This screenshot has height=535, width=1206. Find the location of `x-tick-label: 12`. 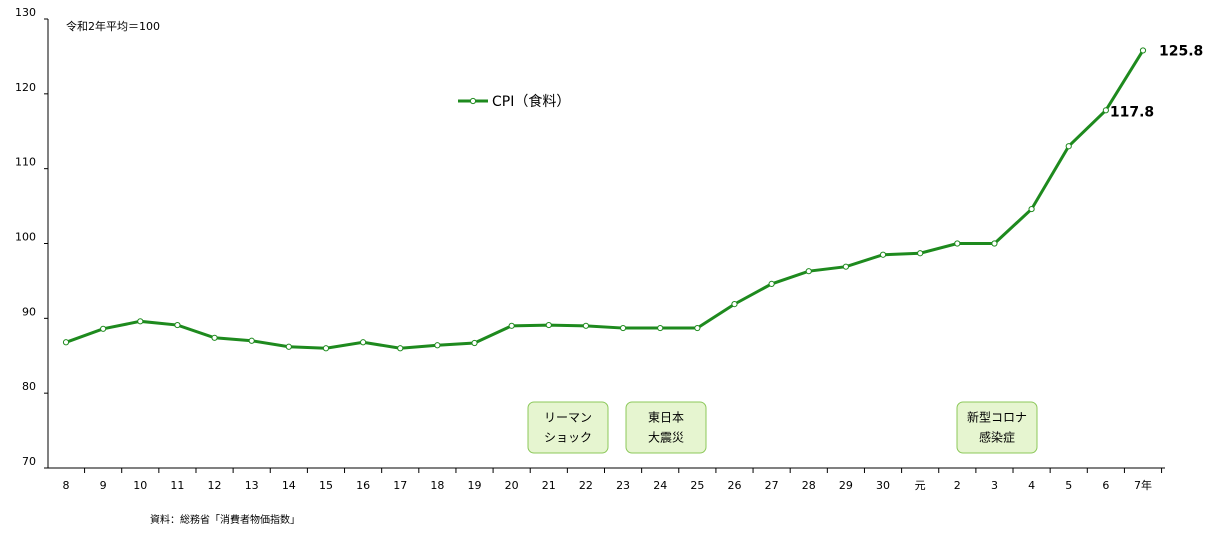

x-tick-label: 12 is located at coordinates (215, 485).